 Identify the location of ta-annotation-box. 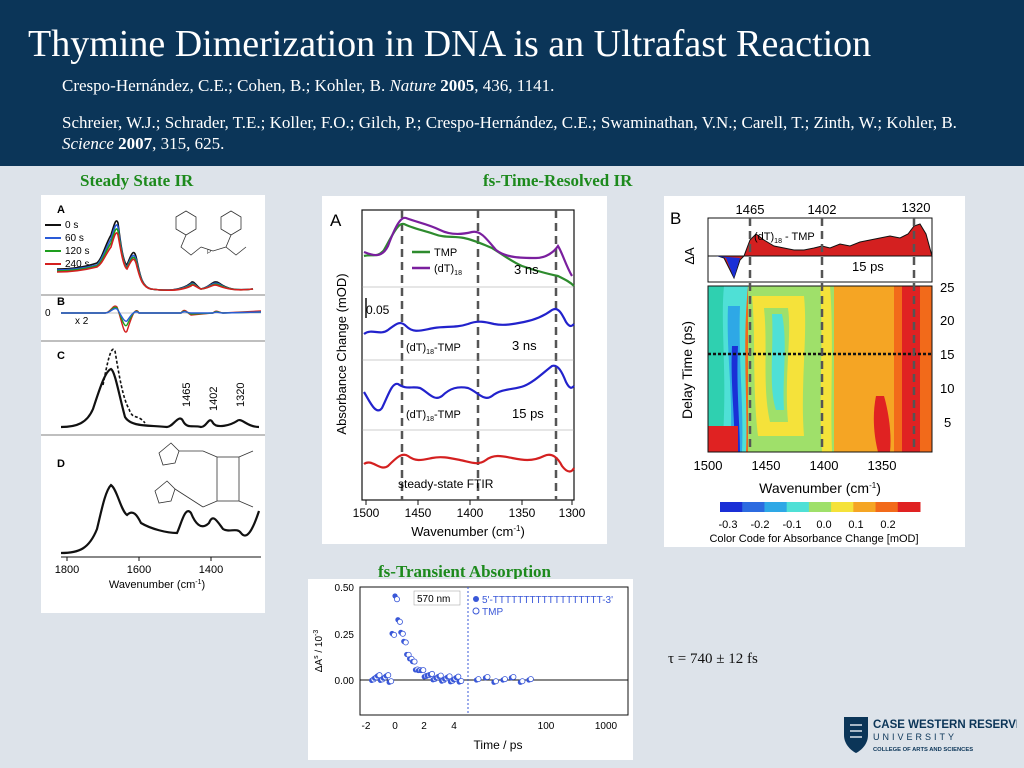
(437, 598).